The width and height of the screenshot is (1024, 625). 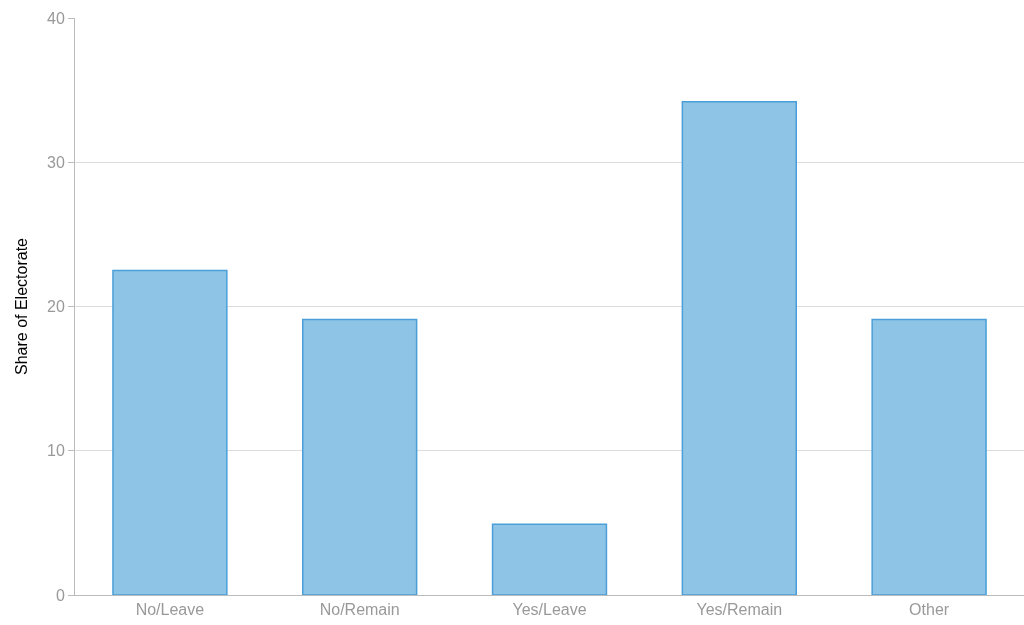 I want to click on x-tick-label: Yes/Leave, so click(x=549, y=610).